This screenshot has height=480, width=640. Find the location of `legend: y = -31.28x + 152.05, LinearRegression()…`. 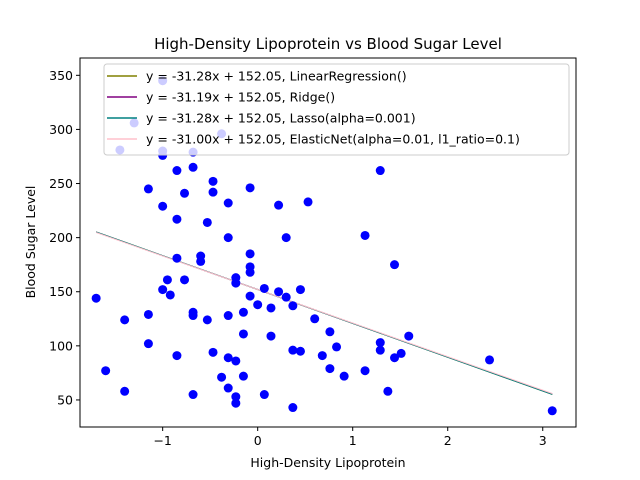

legend: y = -31.28x + 152.05, LinearRegression()… is located at coordinates (336, 109).